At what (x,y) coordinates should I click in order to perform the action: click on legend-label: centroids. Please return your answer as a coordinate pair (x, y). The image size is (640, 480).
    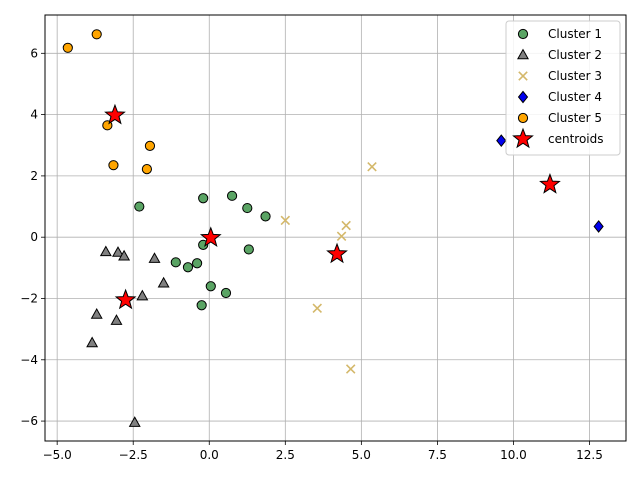
    Looking at the image, I should click on (576, 139).